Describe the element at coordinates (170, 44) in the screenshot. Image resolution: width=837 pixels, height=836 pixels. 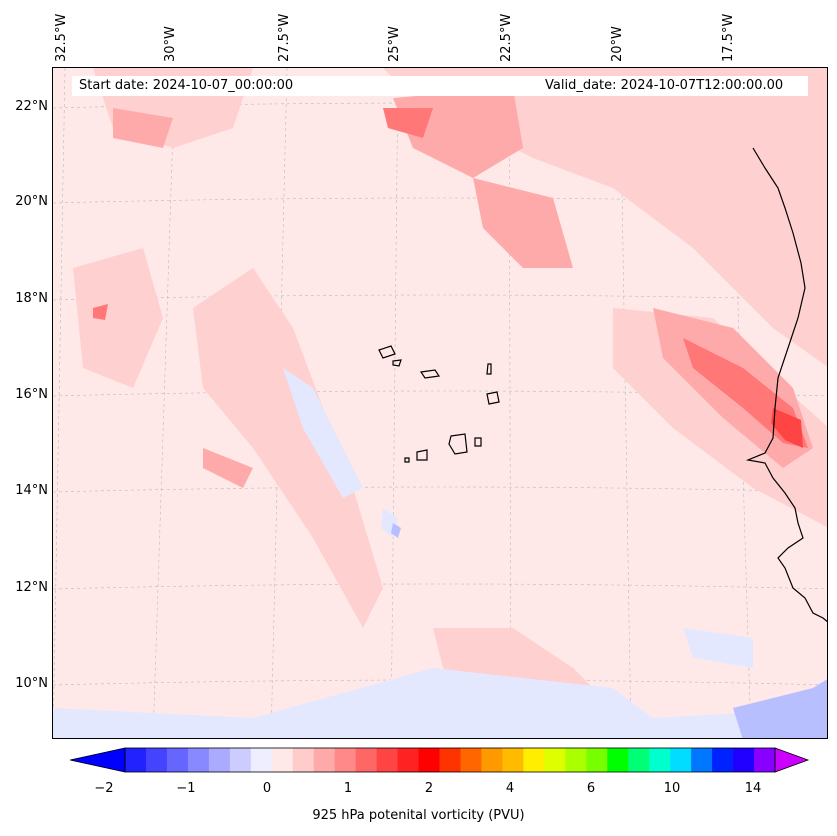
I see `lon-label: 30°W` at that location.